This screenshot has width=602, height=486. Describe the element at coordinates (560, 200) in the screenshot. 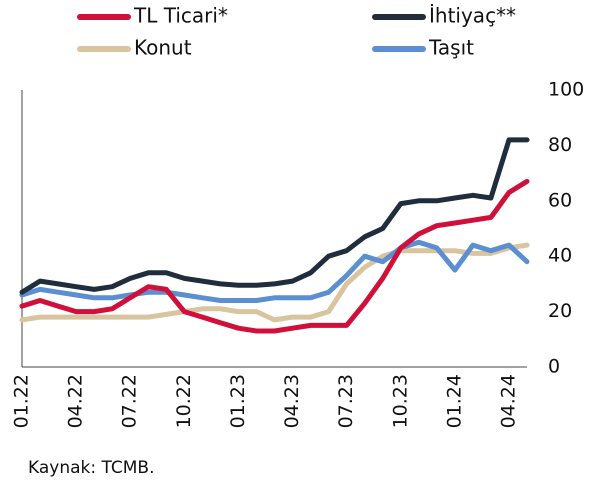

I see `y-tick-label: 60` at that location.